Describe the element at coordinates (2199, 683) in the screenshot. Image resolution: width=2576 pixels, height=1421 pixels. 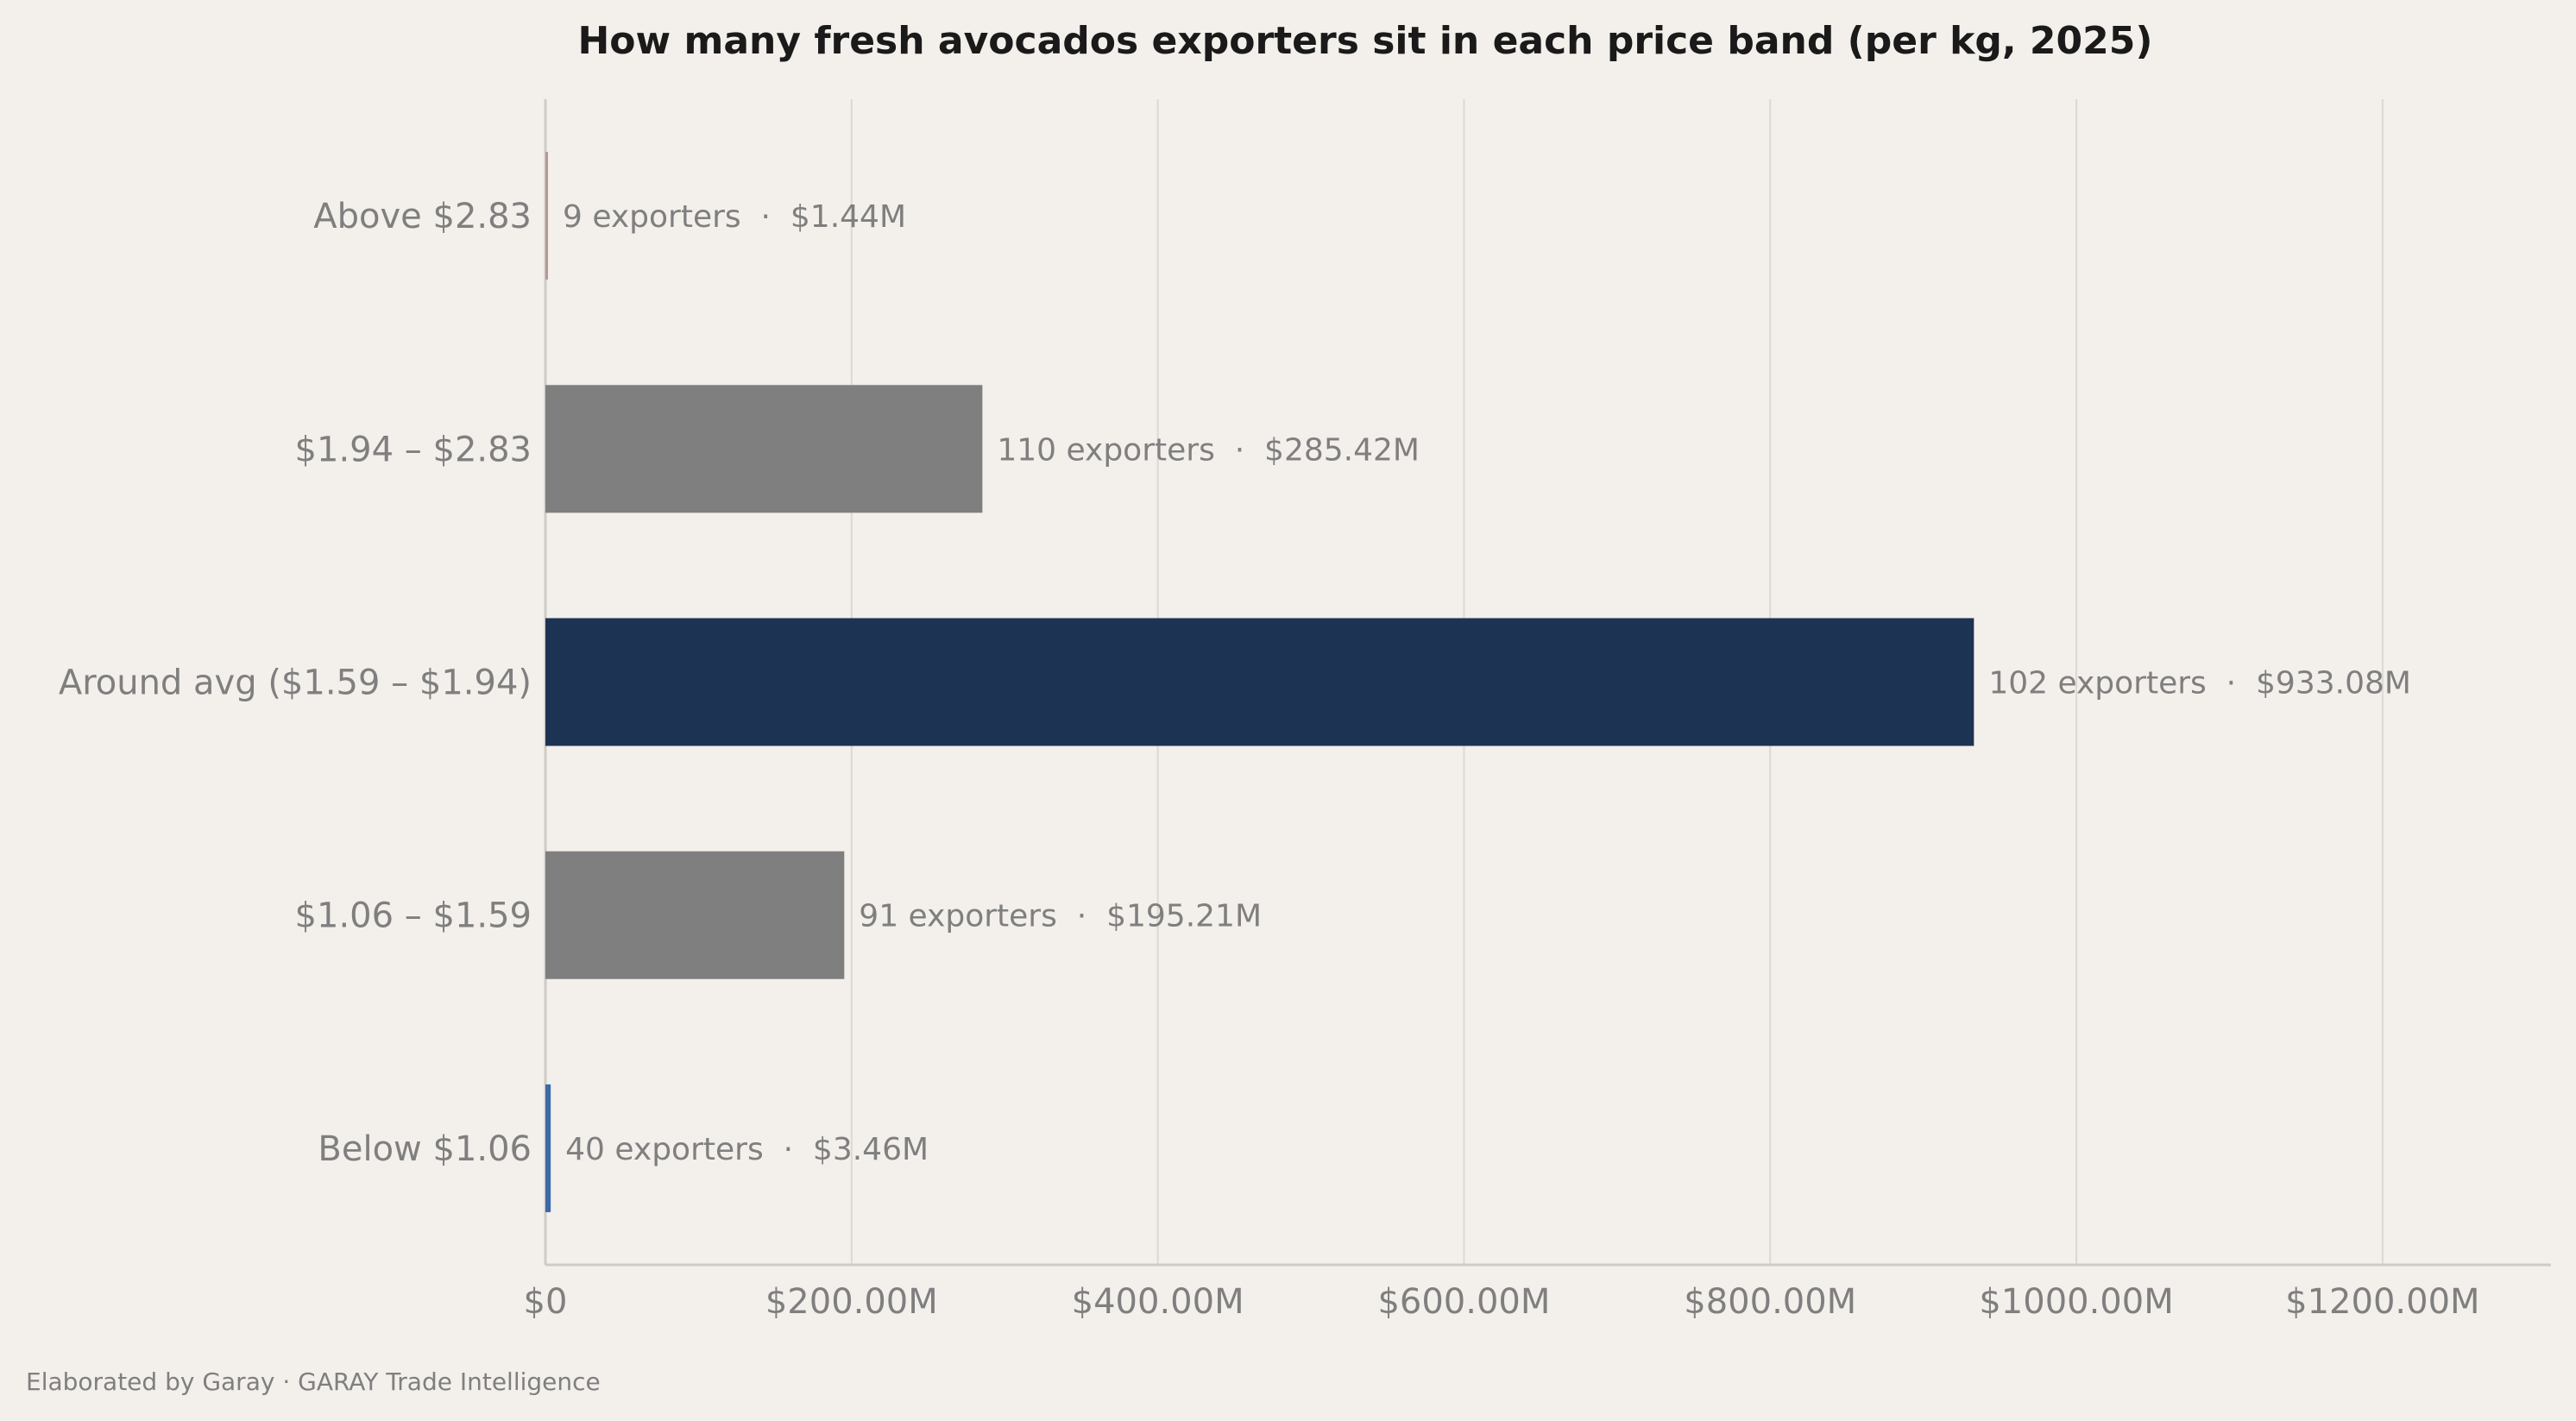
I see `data-label-2: 102 exporters · $933.08M` at that location.